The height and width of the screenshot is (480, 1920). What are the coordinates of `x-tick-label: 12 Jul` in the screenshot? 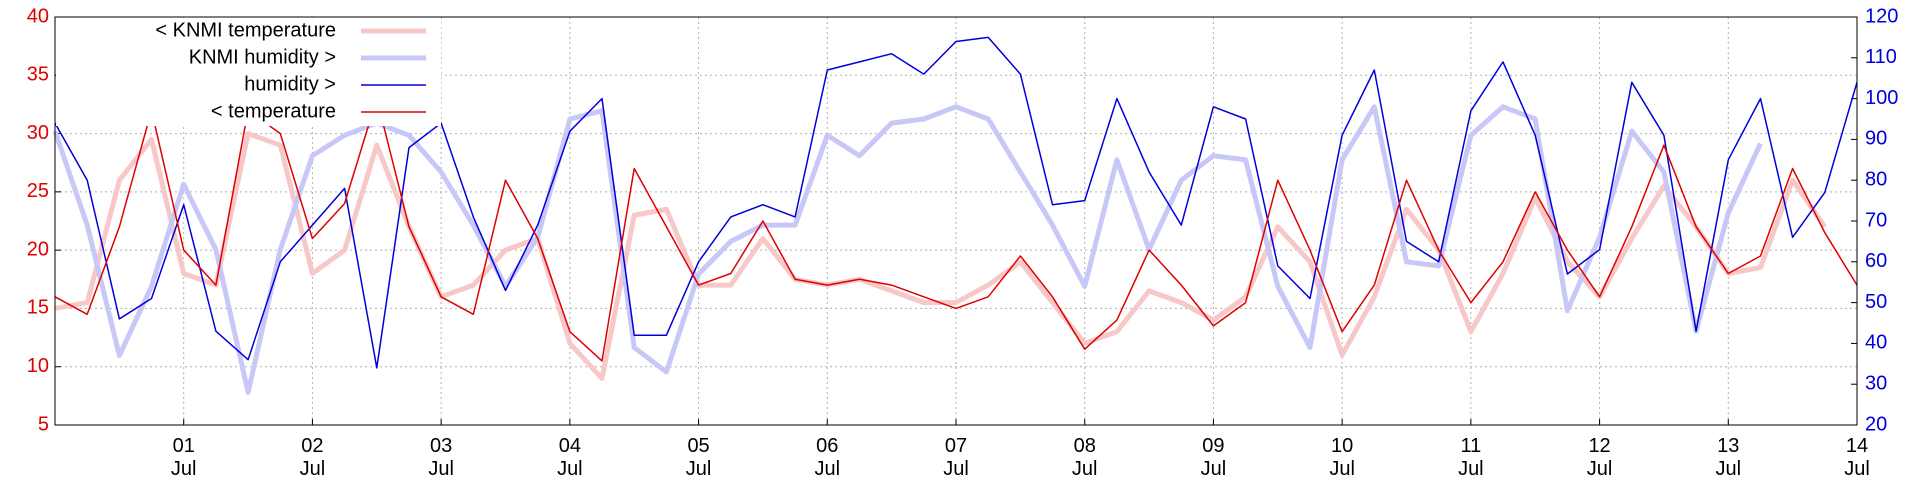 It's located at (1600, 457).